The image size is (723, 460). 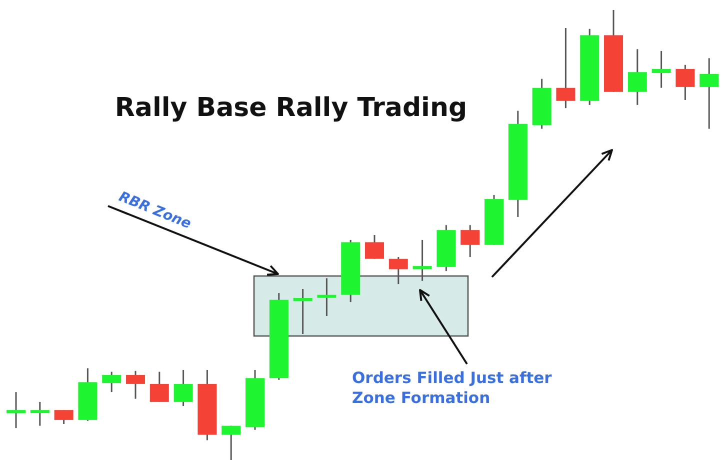 I want to click on annotation: RBR Zone, so click(x=155, y=210).